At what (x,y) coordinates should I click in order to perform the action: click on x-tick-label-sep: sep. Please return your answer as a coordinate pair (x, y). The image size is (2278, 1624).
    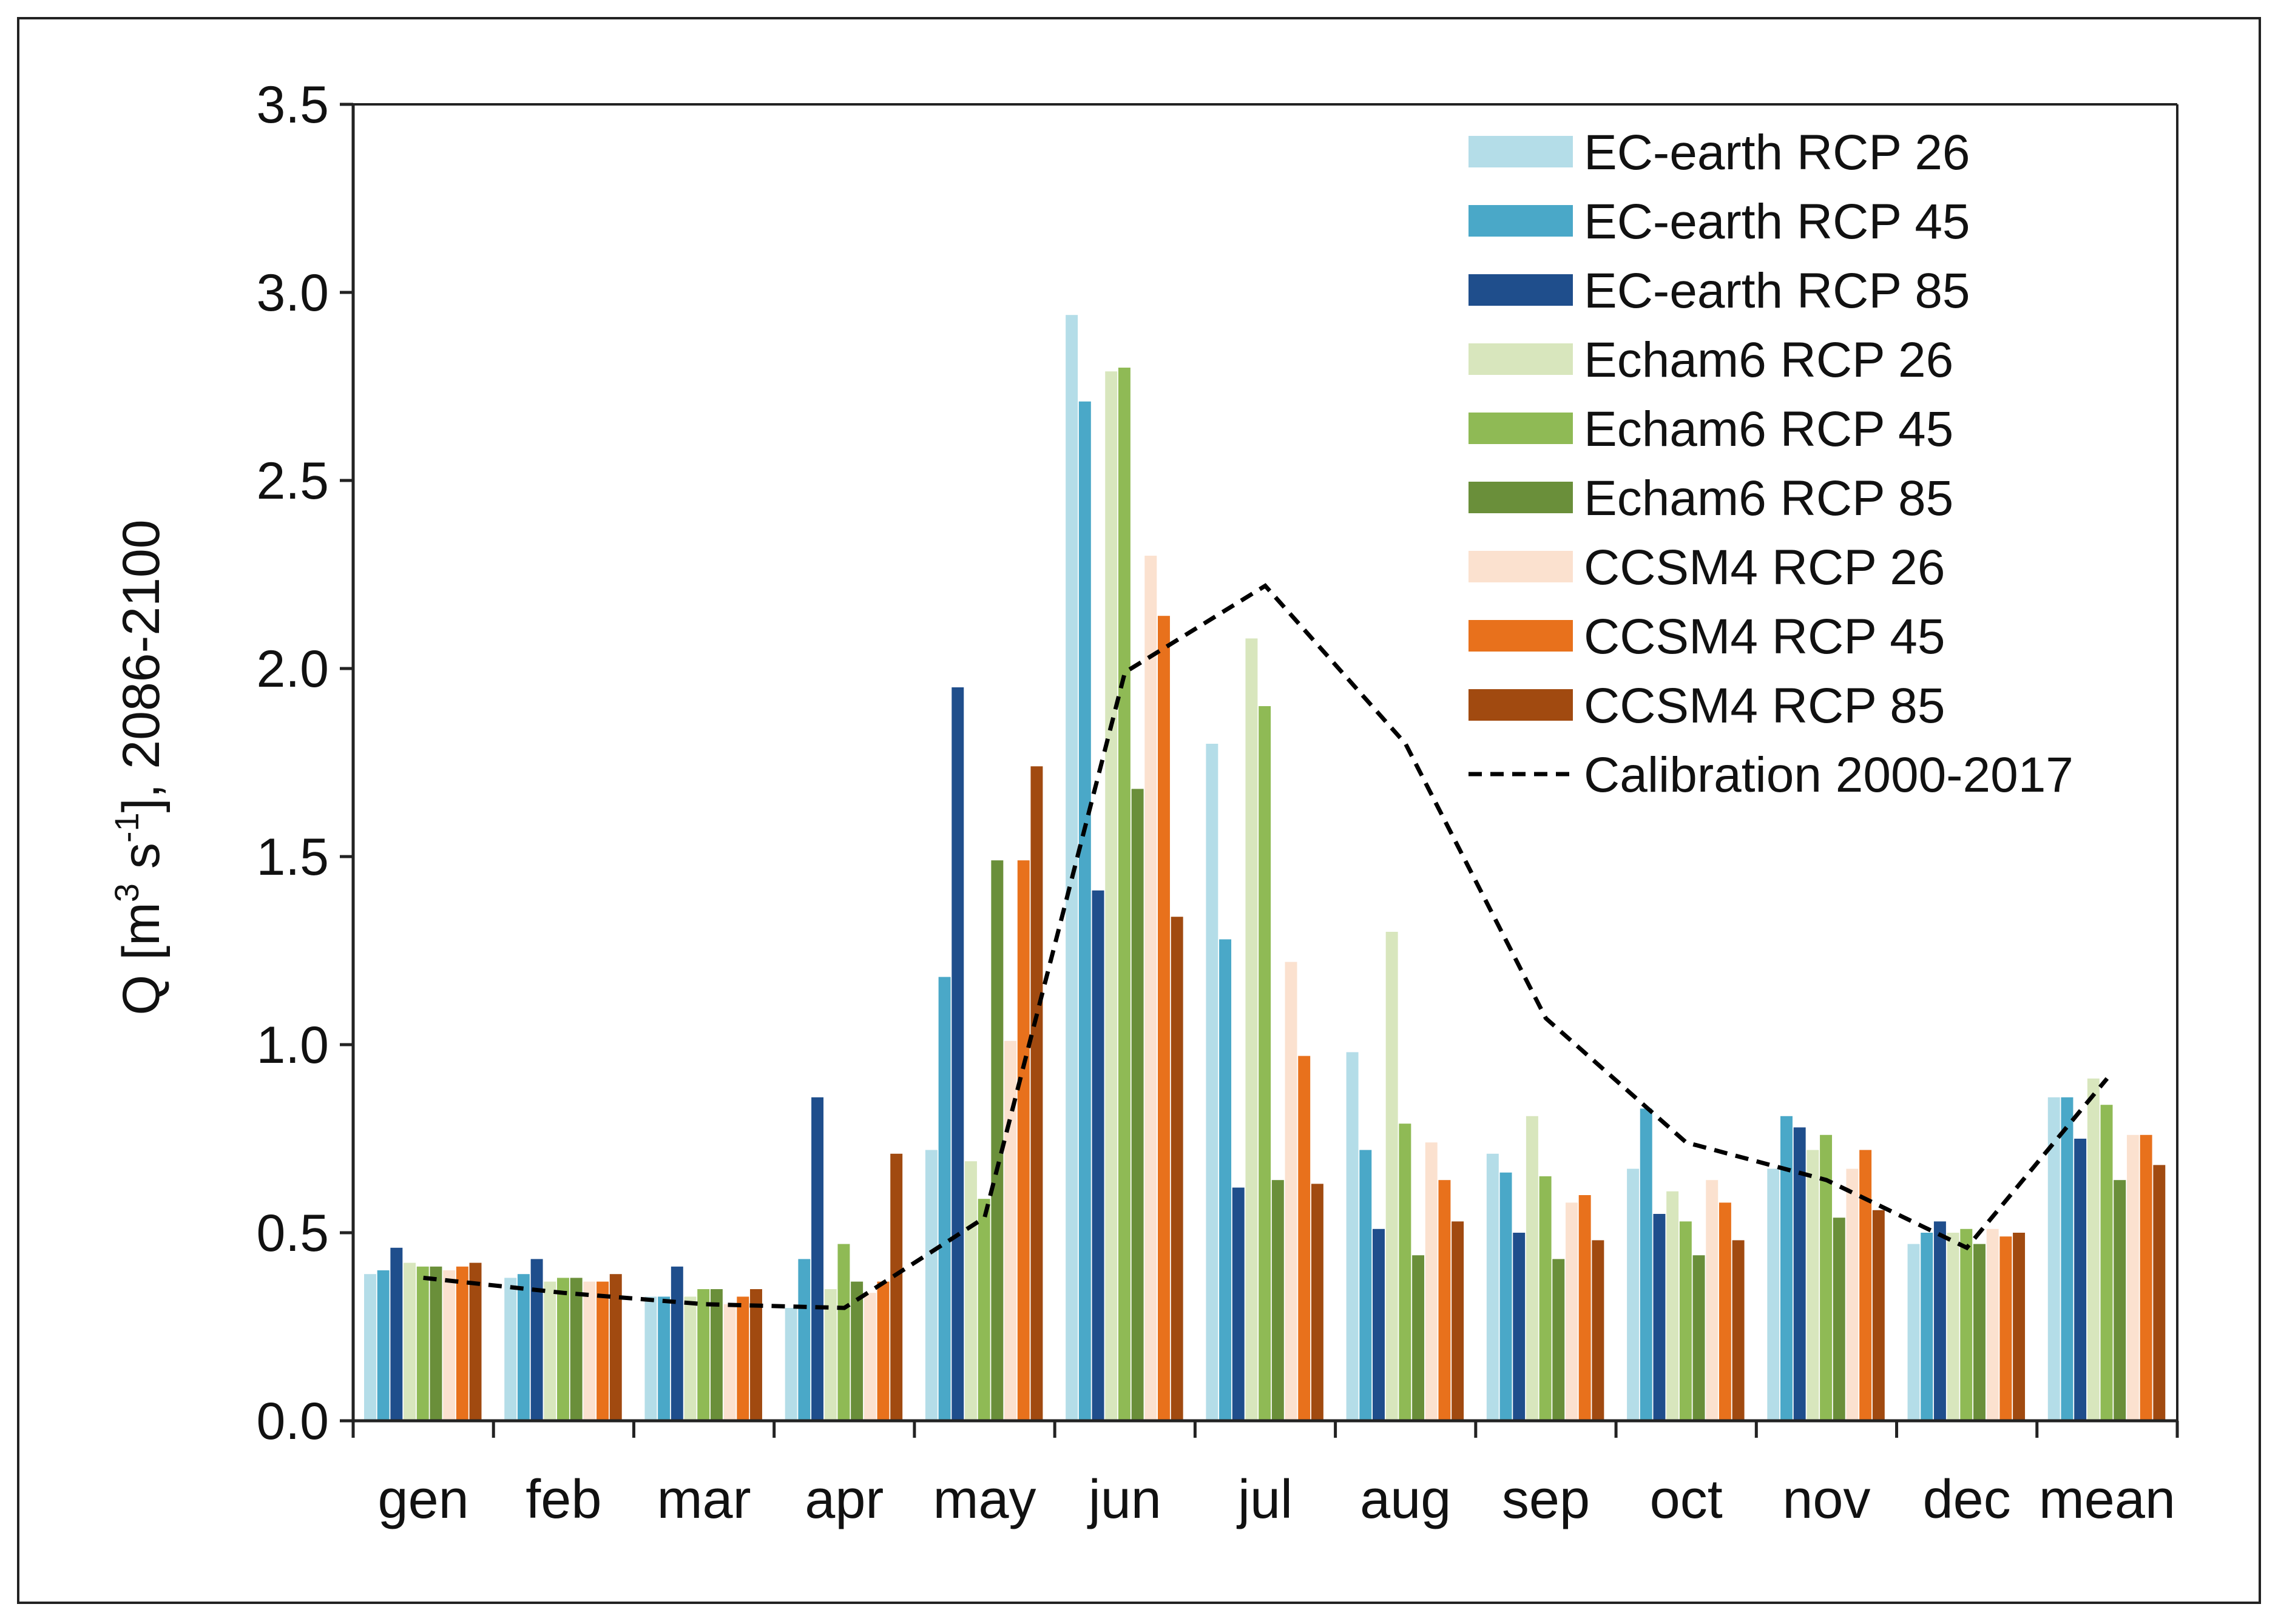
    Looking at the image, I should click on (1546, 1500).